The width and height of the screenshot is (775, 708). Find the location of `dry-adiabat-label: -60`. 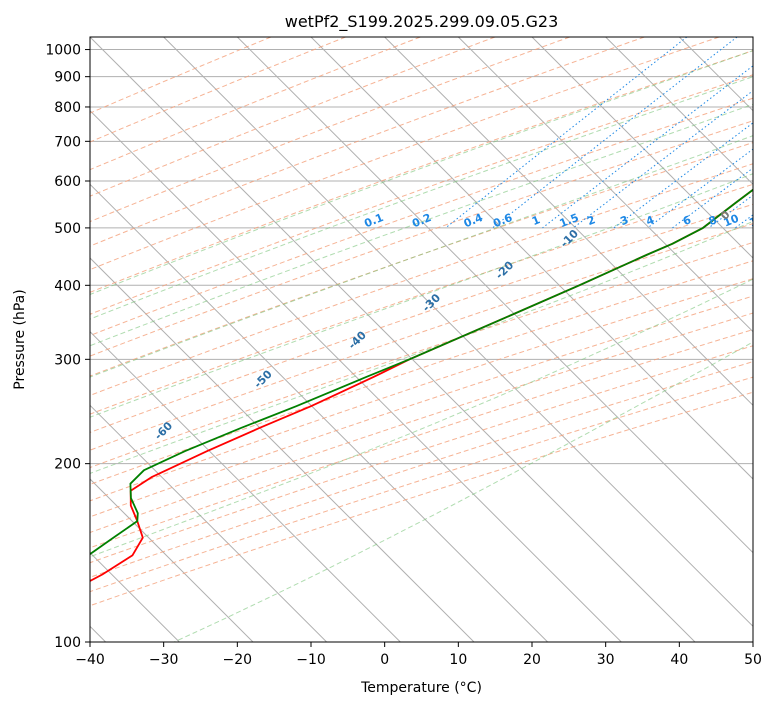

dry-adiabat-label: -60 is located at coordinates (163, 430).